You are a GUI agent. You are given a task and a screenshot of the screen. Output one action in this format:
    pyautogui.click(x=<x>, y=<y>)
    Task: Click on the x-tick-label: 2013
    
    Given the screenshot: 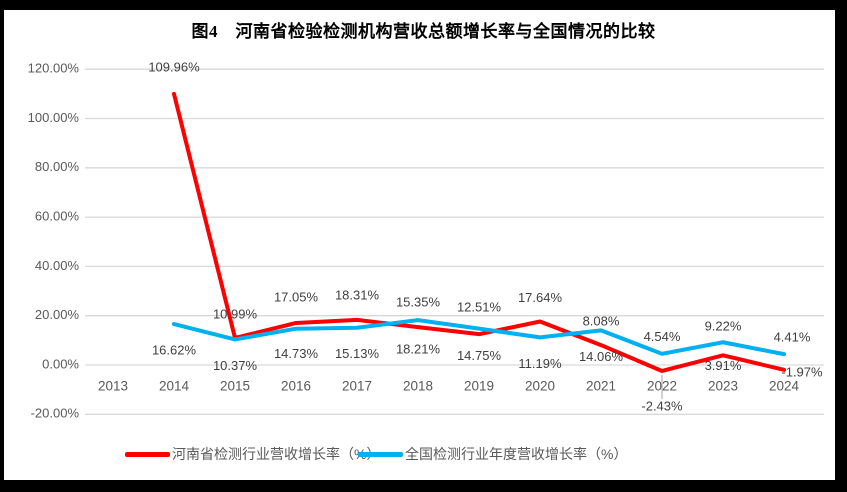 What is the action you would take?
    pyautogui.click(x=113, y=386)
    